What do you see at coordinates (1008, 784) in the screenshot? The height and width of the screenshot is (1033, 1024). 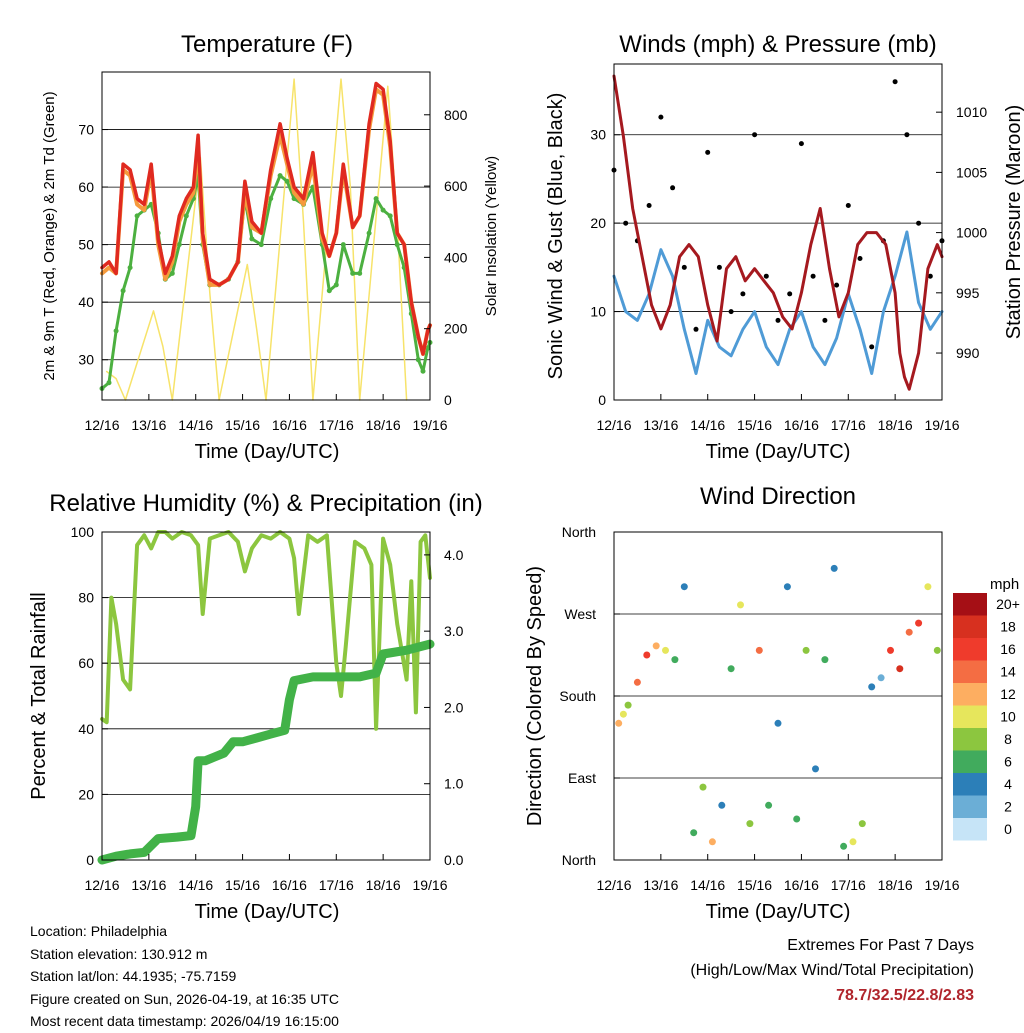 I see `colorbar-label: 4` at bounding box center [1008, 784].